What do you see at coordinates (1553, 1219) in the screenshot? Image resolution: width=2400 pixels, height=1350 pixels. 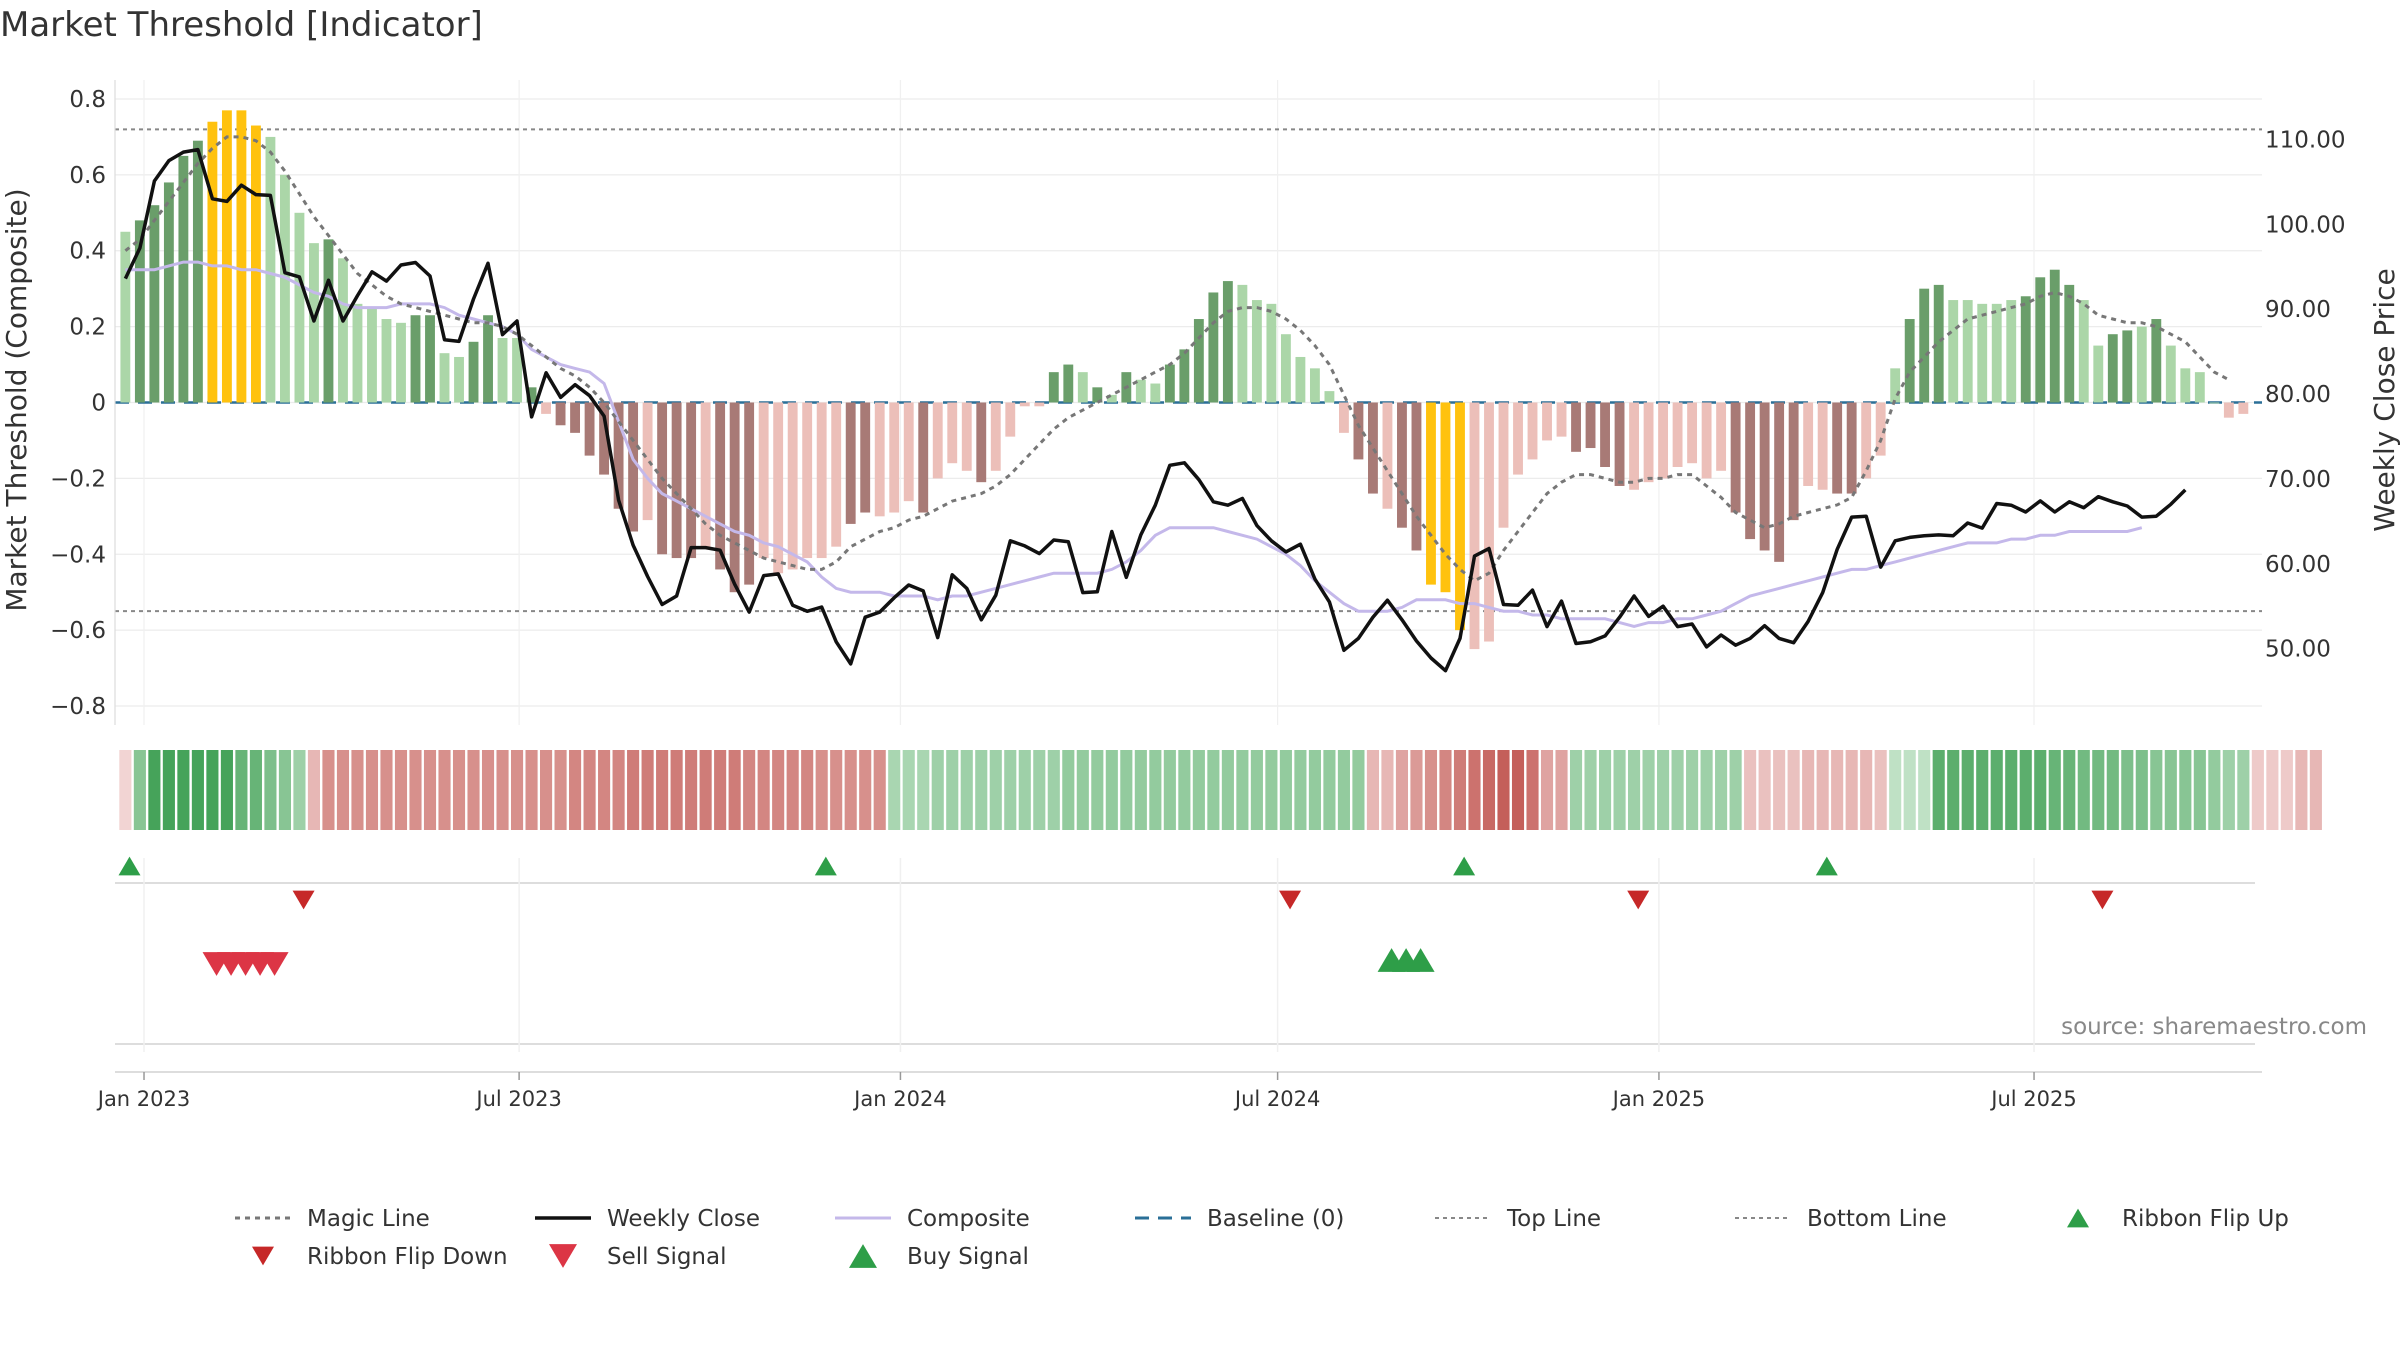 I see `legend-label: Top Line` at bounding box center [1553, 1219].